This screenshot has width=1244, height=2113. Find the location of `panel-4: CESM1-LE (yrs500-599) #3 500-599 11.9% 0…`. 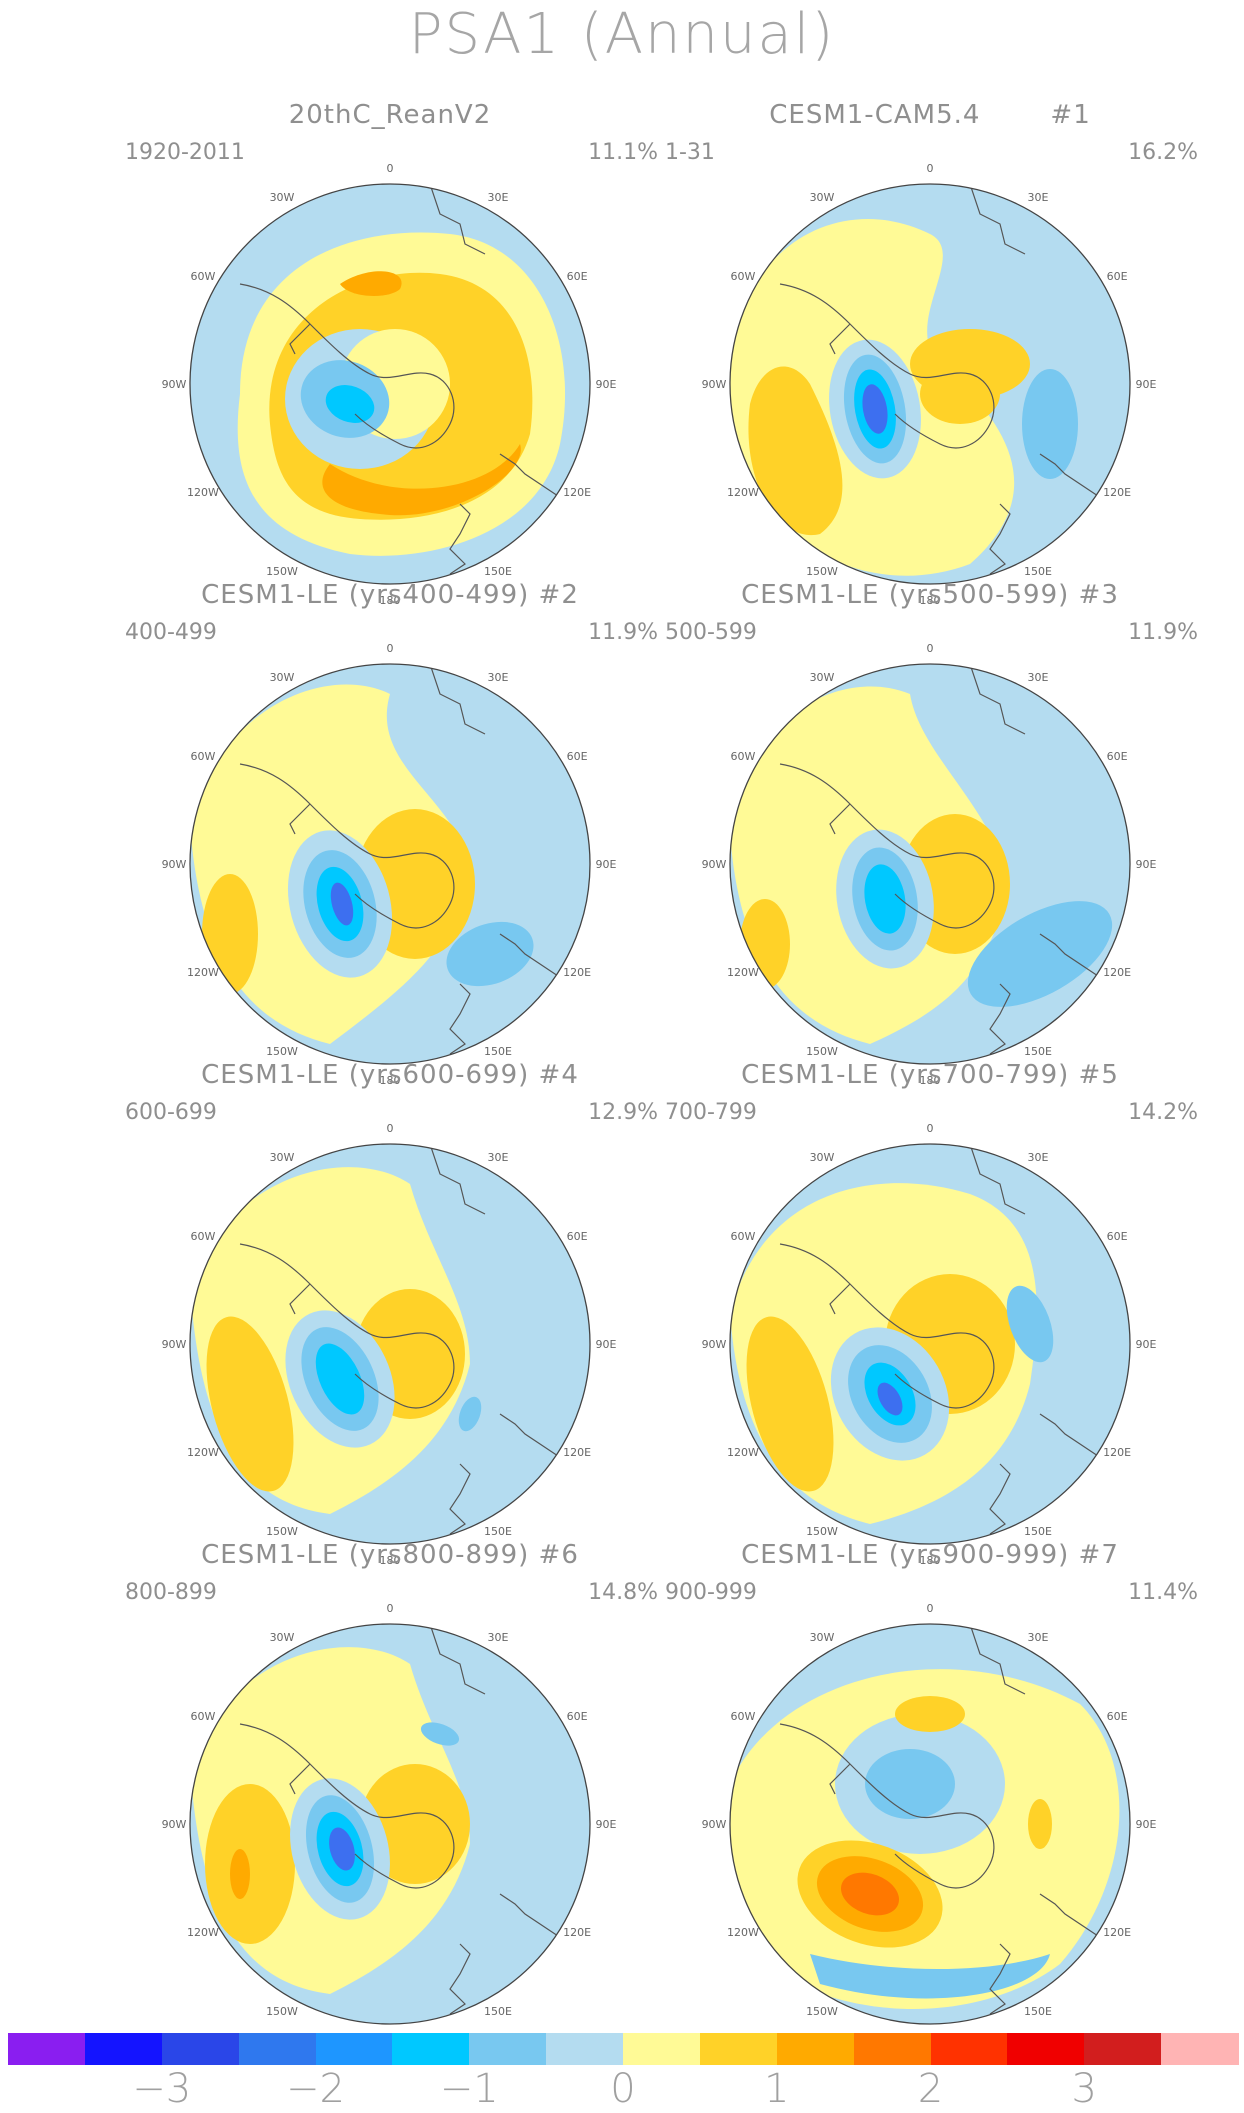

panel-4: CESM1-LE (yrs500-599) #3 500-599 11.9% 0… is located at coordinates (930, 833).